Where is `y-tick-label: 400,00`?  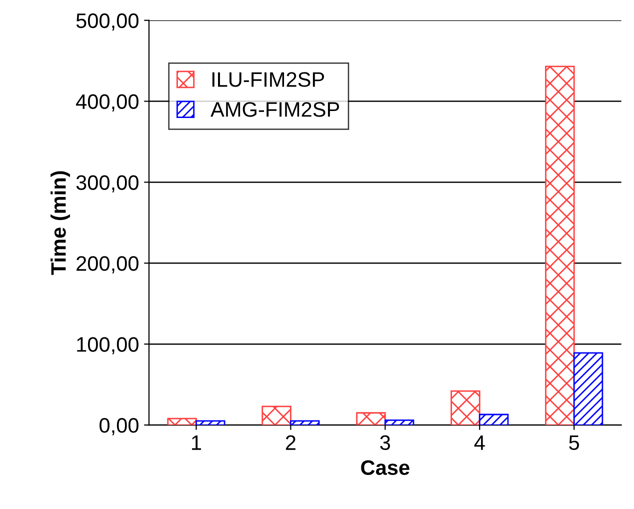
y-tick-label: 400,00 is located at coordinates (107, 103).